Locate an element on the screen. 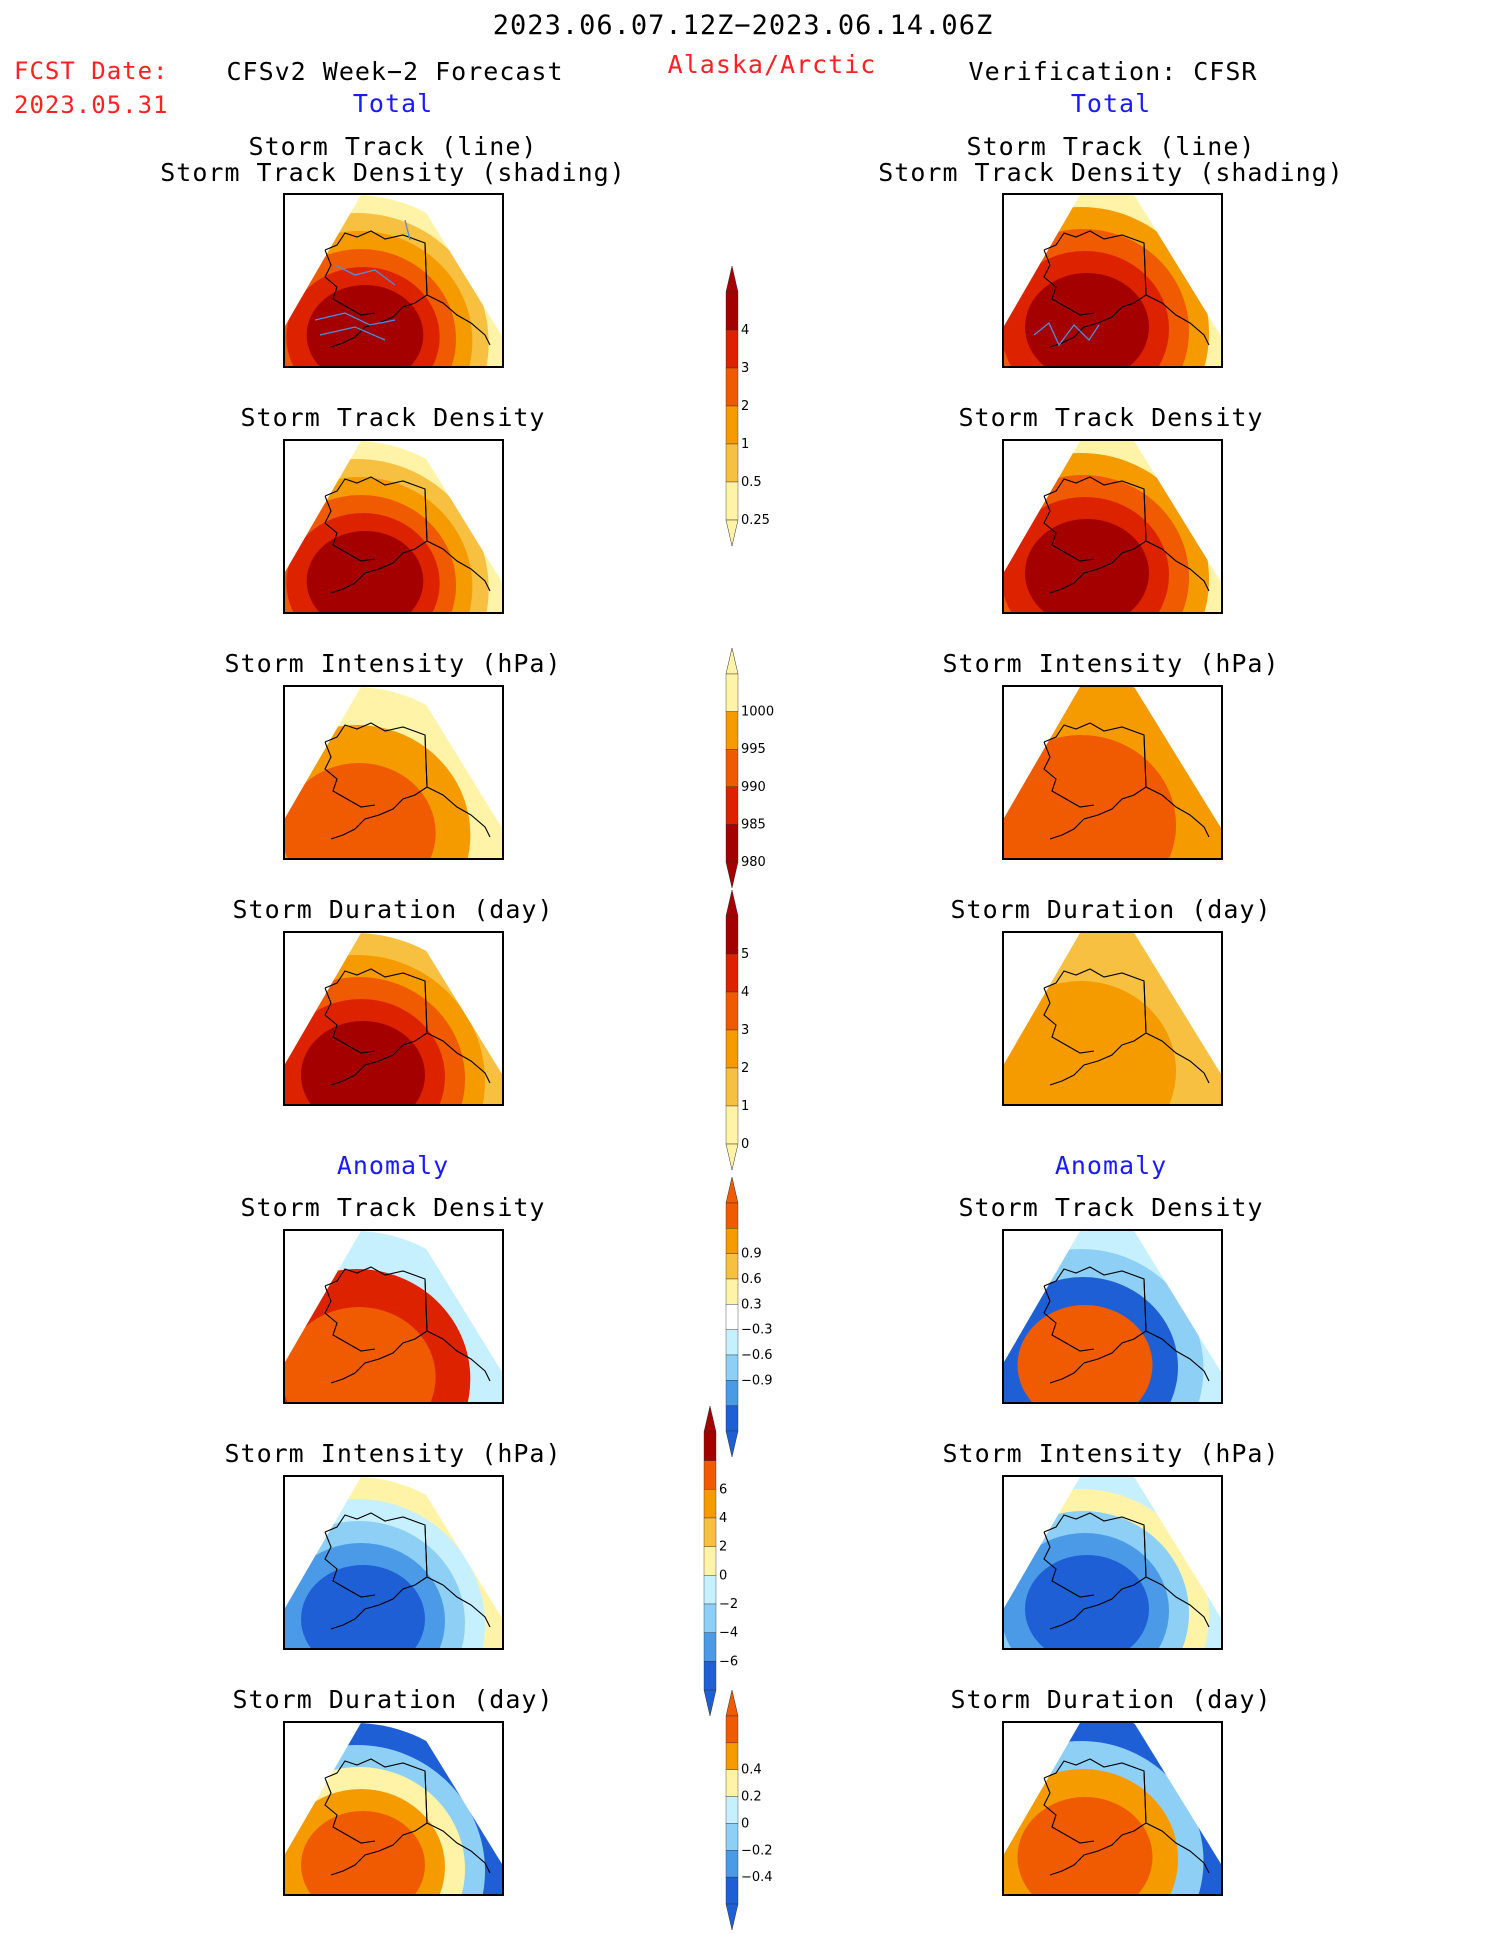 This screenshot has width=1487, height=1934. left-density-title: Storm Track Density is located at coordinates (393, 417).